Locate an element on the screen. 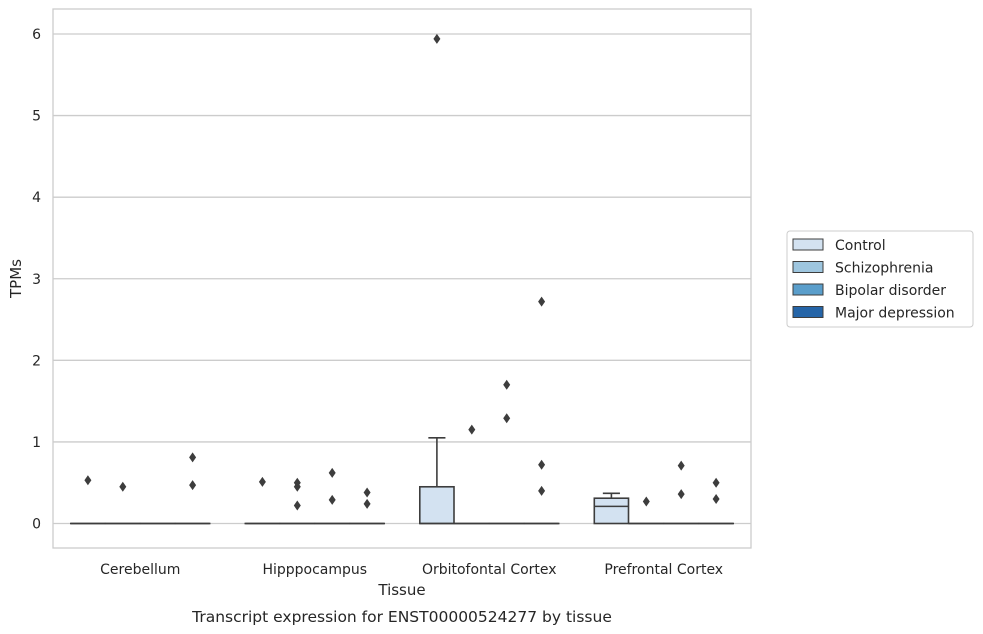  x-tick-label: Cerebellum is located at coordinates (140, 570).